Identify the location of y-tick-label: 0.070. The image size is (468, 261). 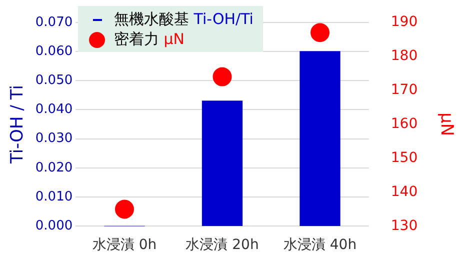
(54, 22).